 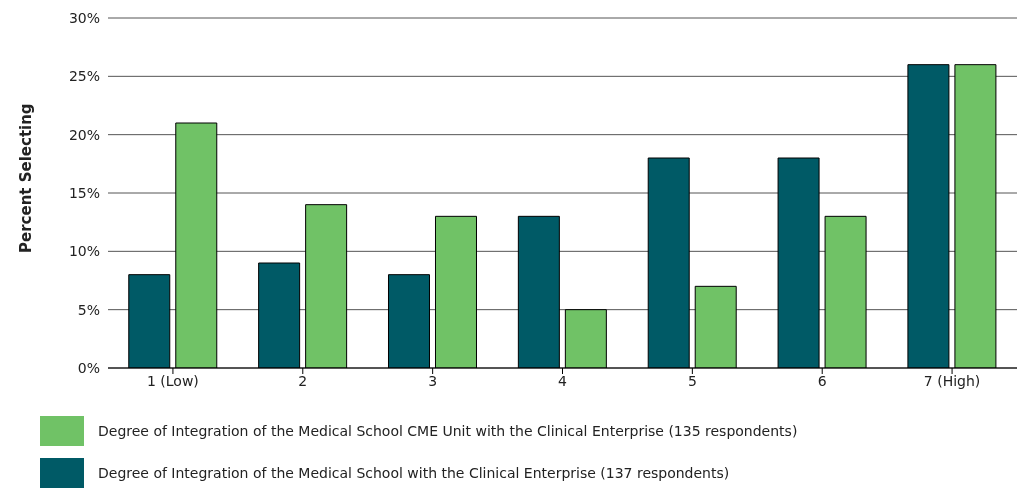 I want to click on x-tick-label: 6, so click(x=822, y=380).